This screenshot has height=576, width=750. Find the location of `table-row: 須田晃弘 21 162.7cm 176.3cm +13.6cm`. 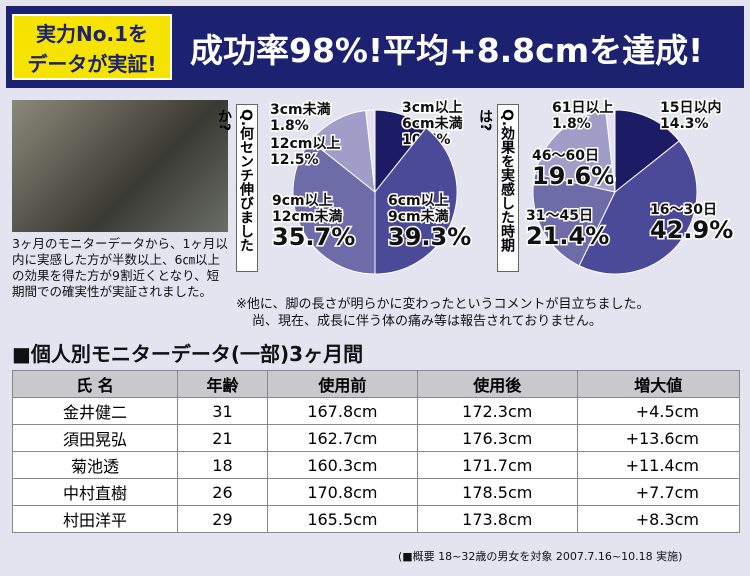

table-row: 須田晃弘 21 162.7cm 176.3cm +13.6cm is located at coordinates (376, 438).